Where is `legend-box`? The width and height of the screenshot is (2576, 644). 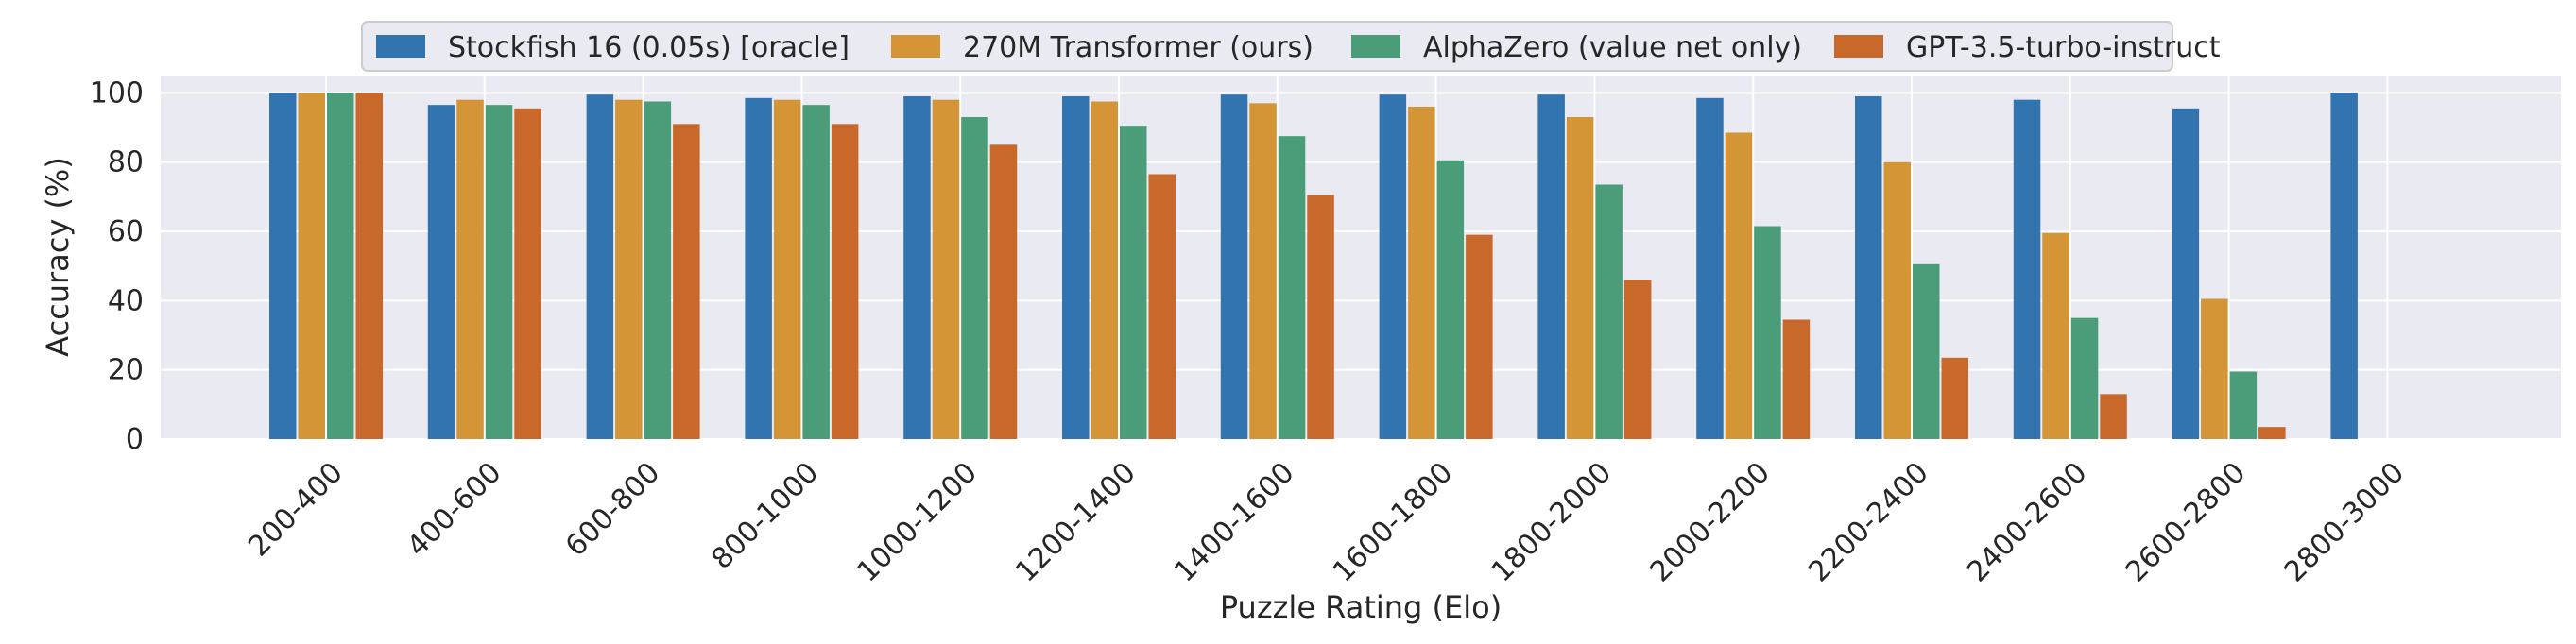
legend-box is located at coordinates (1267, 46).